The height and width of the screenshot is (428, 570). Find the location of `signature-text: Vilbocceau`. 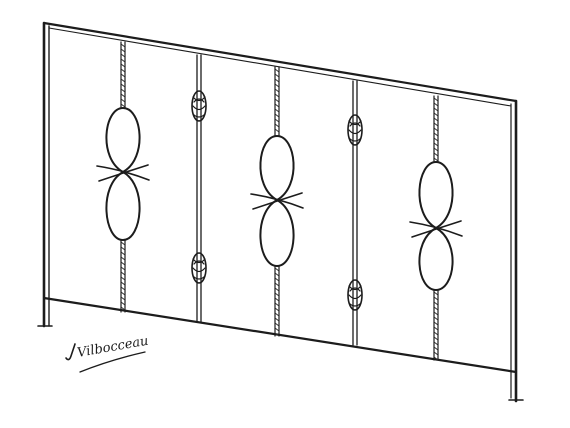

signature-text: Vilbocceau is located at coordinates (113, 347).